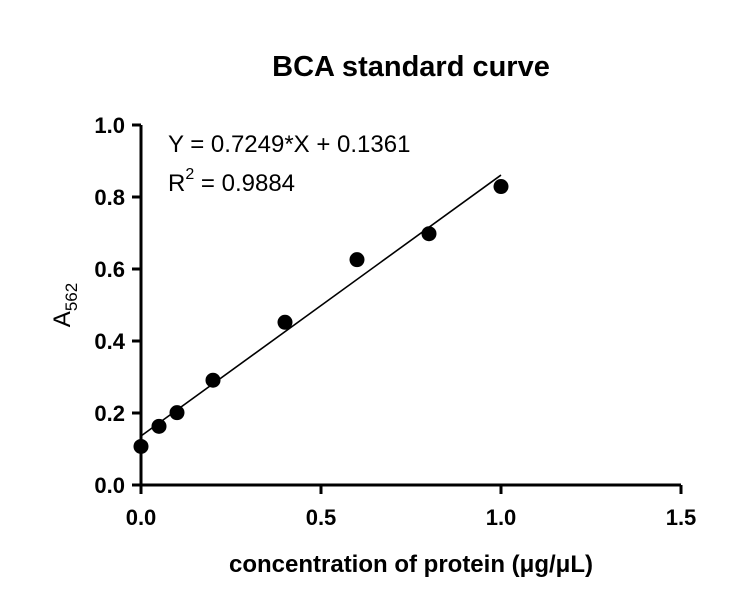  I want to click on y-axis-label-main: A, so click(62, 319).